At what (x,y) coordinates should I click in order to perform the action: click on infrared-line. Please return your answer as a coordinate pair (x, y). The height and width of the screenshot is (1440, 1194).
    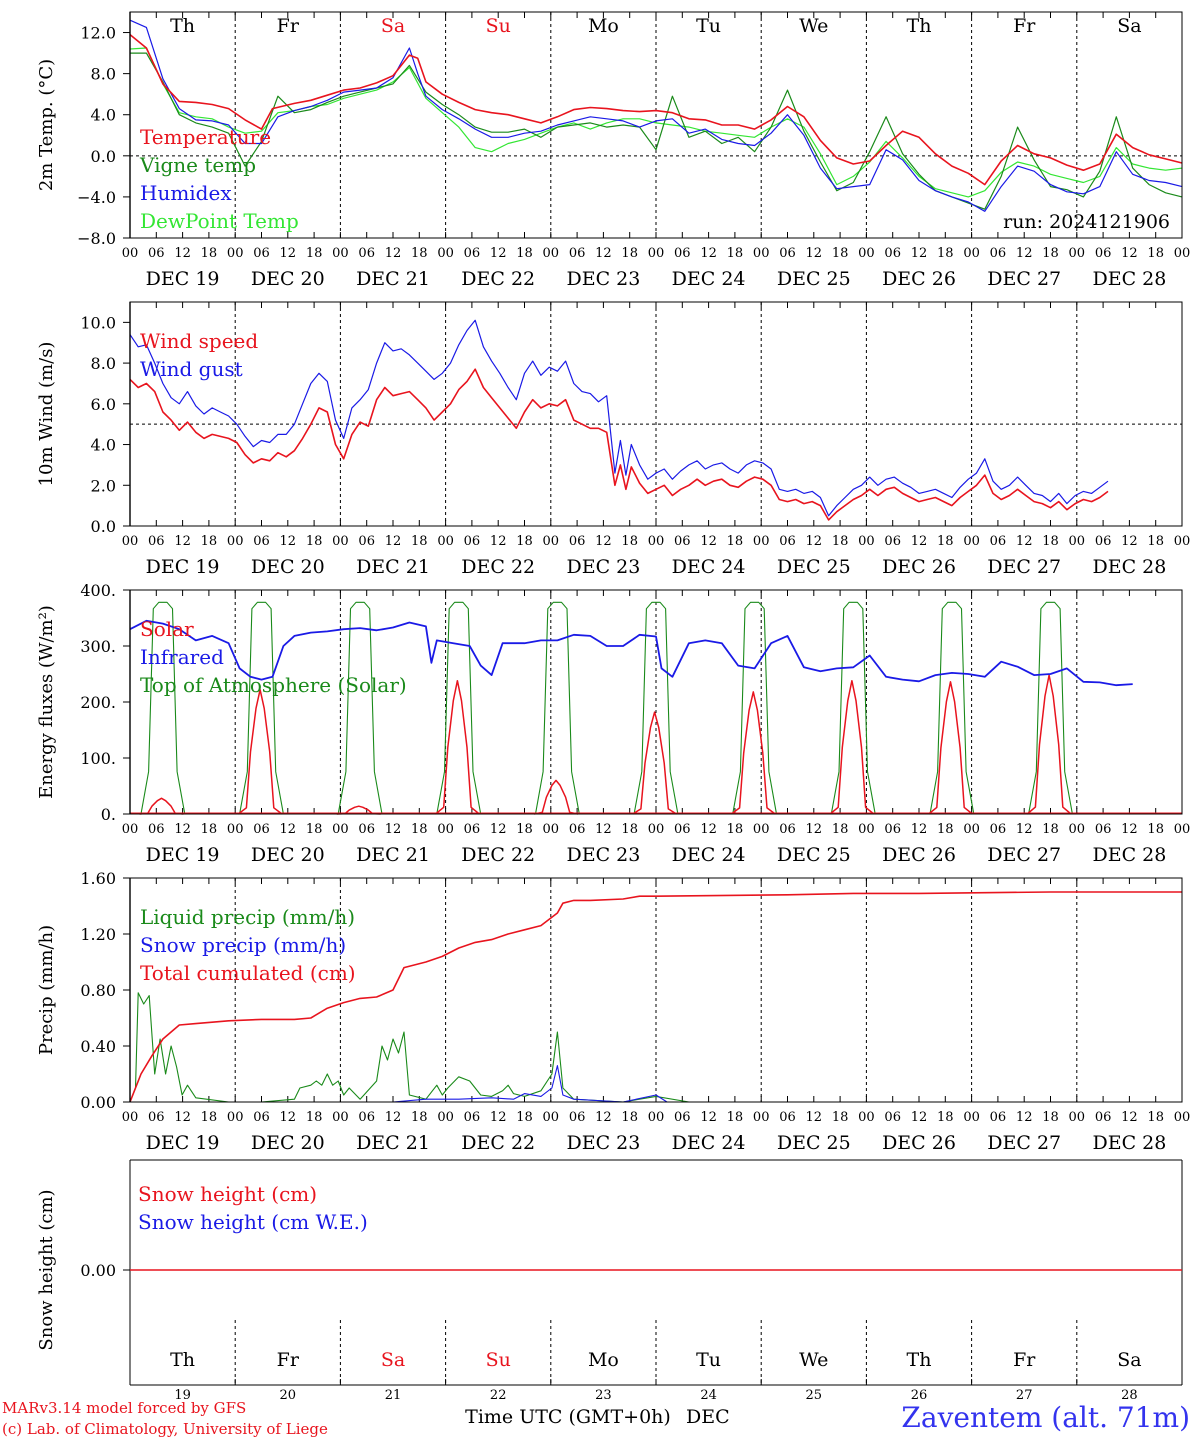
    Looking at the image, I should click on (631, 653).